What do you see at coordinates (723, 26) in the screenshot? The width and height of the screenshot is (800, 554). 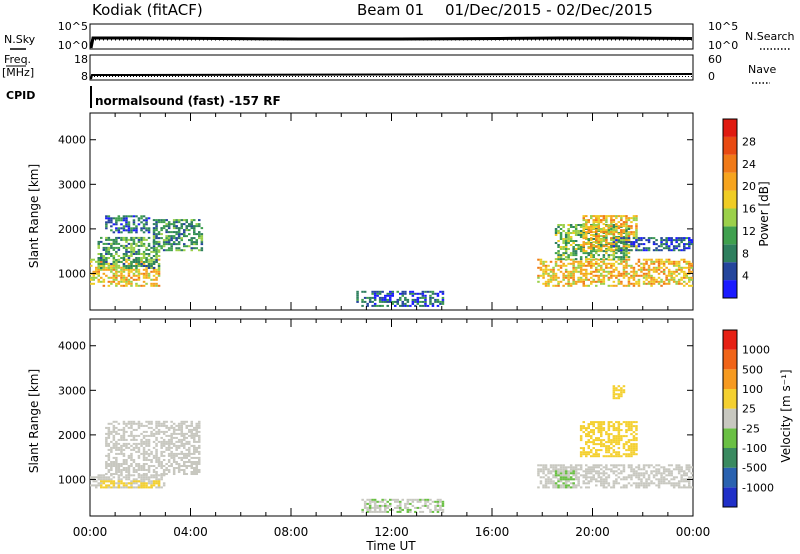 I see `noise-axis-right-top: 10^5` at bounding box center [723, 26].